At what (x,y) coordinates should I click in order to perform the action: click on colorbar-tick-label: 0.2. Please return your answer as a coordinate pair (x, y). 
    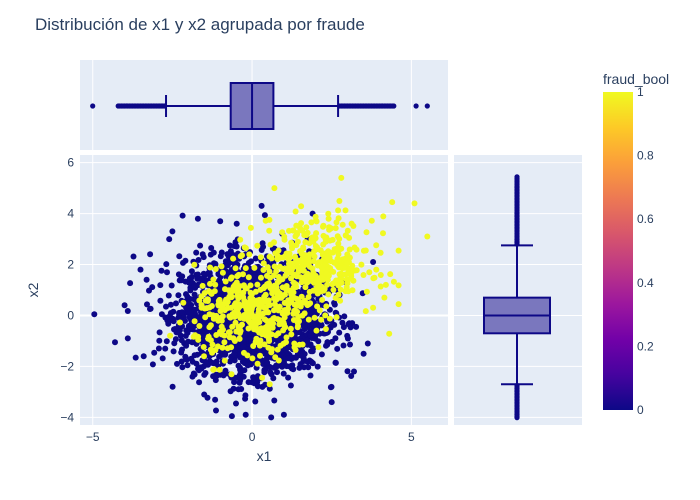
    Looking at the image, I should click on (645, 346).